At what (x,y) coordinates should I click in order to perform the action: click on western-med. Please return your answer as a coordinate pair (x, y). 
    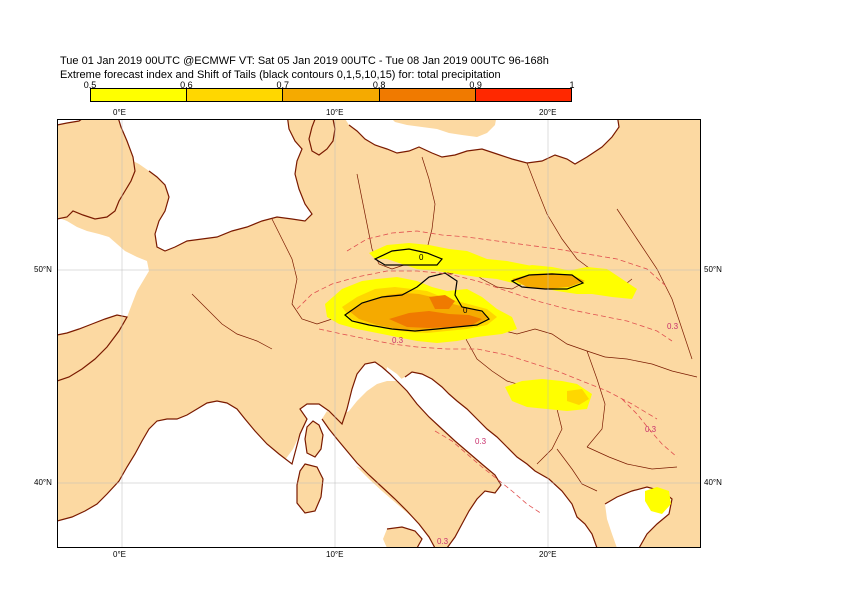
    Looking at the image, I should click on (207, 474).